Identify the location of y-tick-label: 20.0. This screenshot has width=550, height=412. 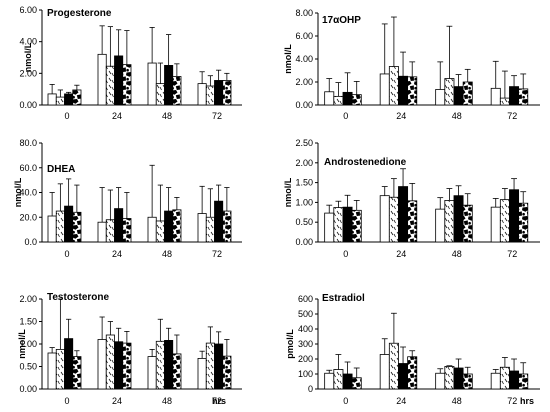
(28, 217).